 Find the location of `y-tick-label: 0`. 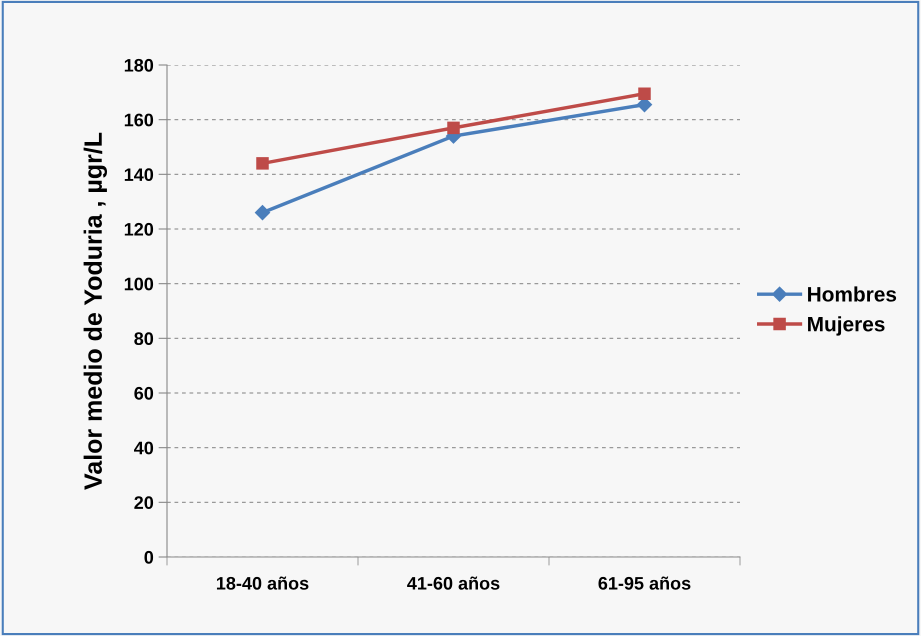

y-tick-label: 0 is located at coordinates (149, 557).